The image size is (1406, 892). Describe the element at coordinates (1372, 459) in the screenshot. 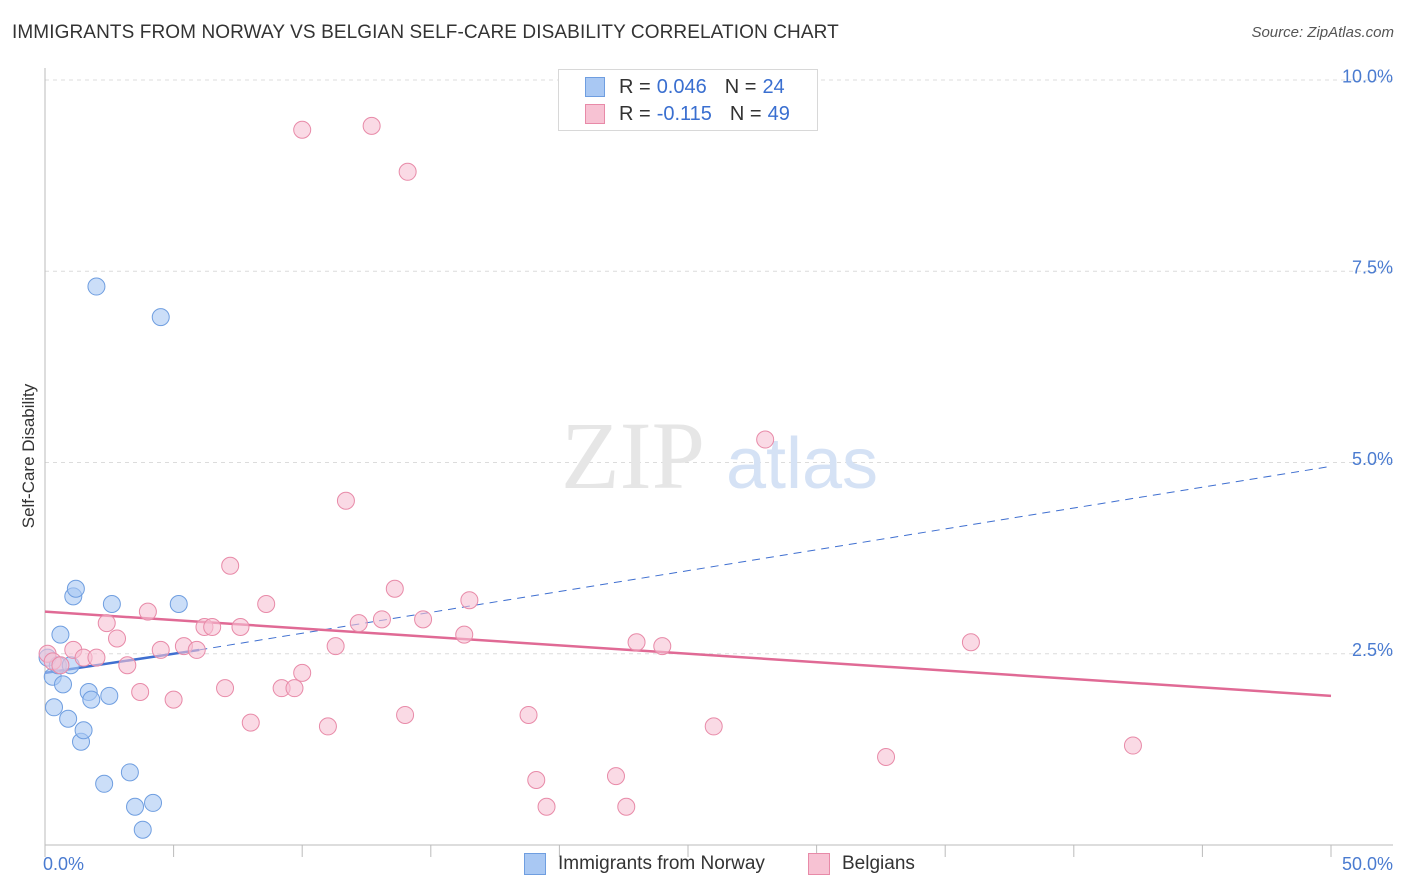

I see `y-tick-label: 5.0%` at that location.